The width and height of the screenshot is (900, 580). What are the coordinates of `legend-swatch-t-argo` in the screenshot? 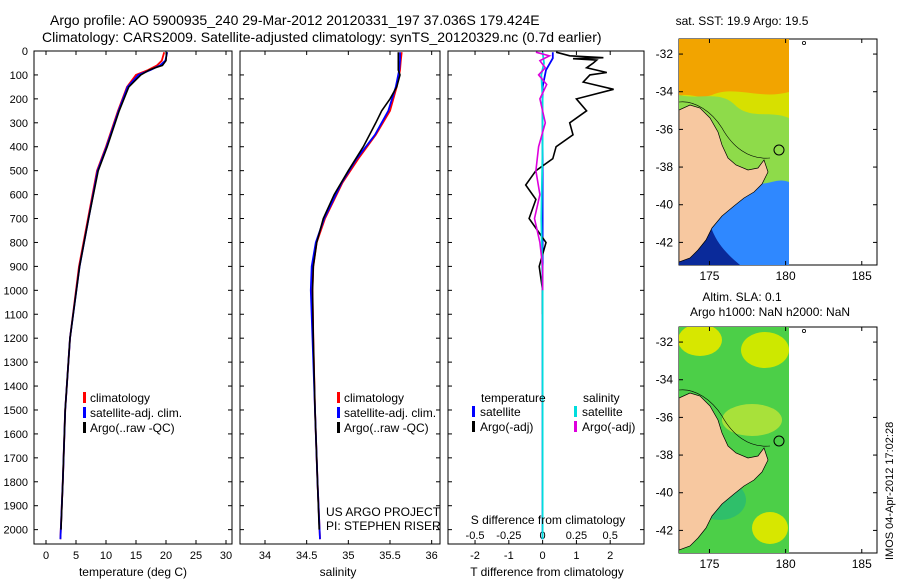 It's located at (473, 426).